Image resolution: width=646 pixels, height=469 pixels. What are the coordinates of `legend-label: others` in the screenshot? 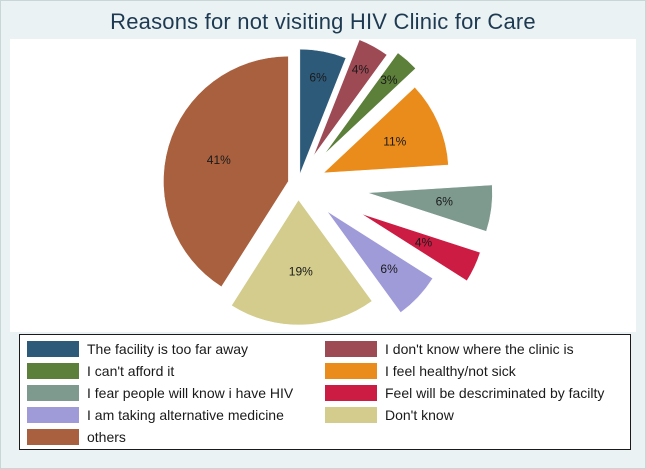 It's located at (106, 437).